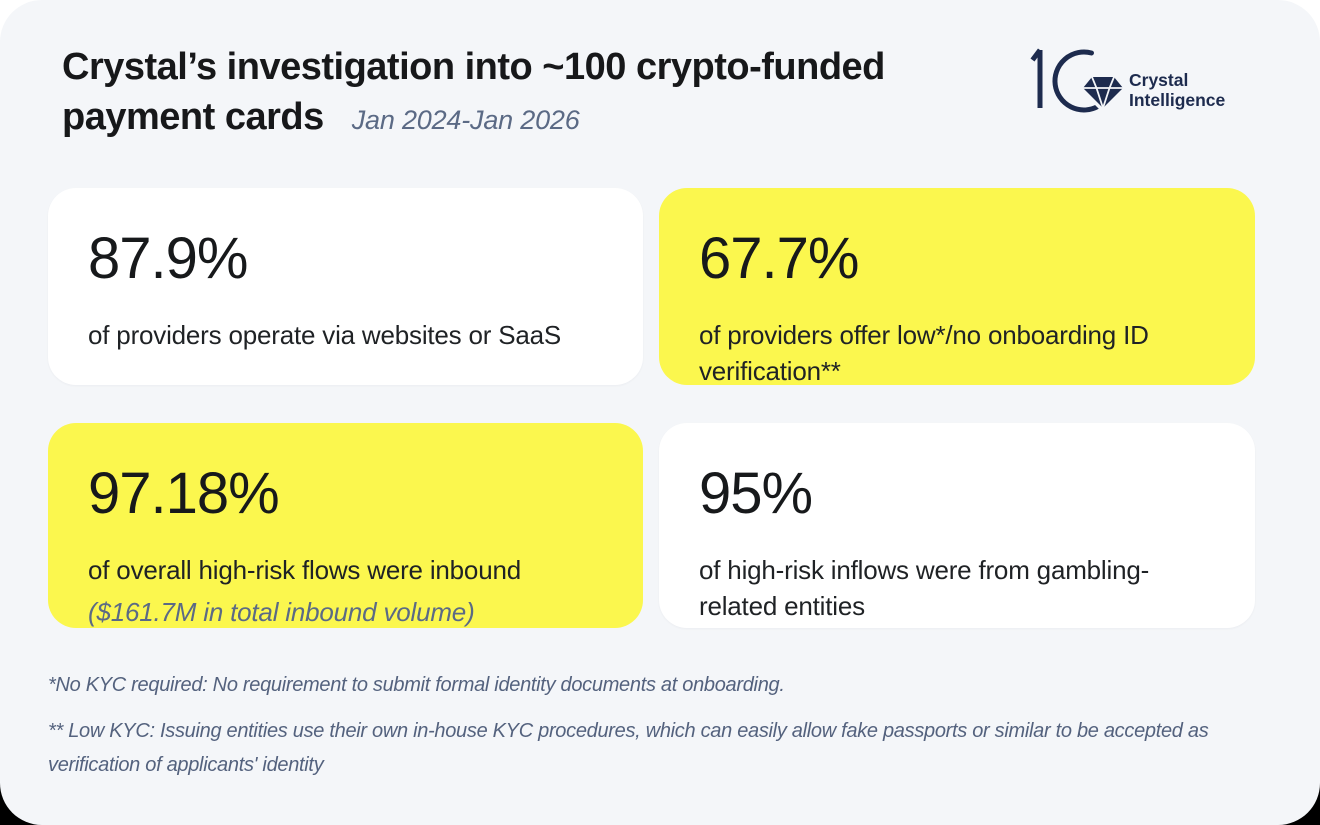 The width and height of the screenshot is (1320, 825). I want to click on date-range-label: Jan 2024-Jan 2026, so click(465, 120).